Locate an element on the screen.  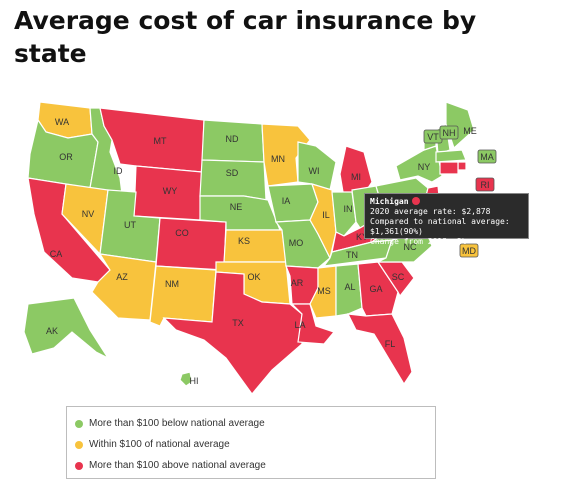
state-label-ne: NE is located at coordinates (236, 207).